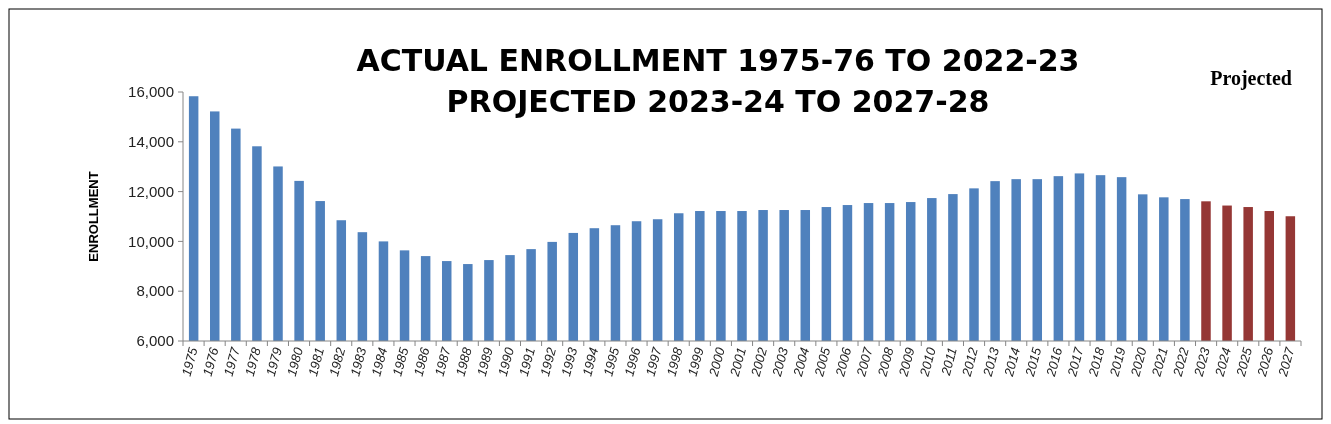 This screenshot has height=424, width=1331. What do you see at coordinates (548, 361) in the screenshot?
I see `x-tick-label: 1992` at bounding box center [548, 361].